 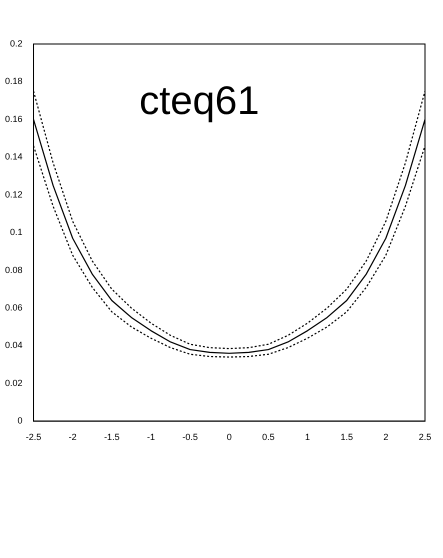 I want to click on x-tick-label: 2.5, so click(x=425, y=437).